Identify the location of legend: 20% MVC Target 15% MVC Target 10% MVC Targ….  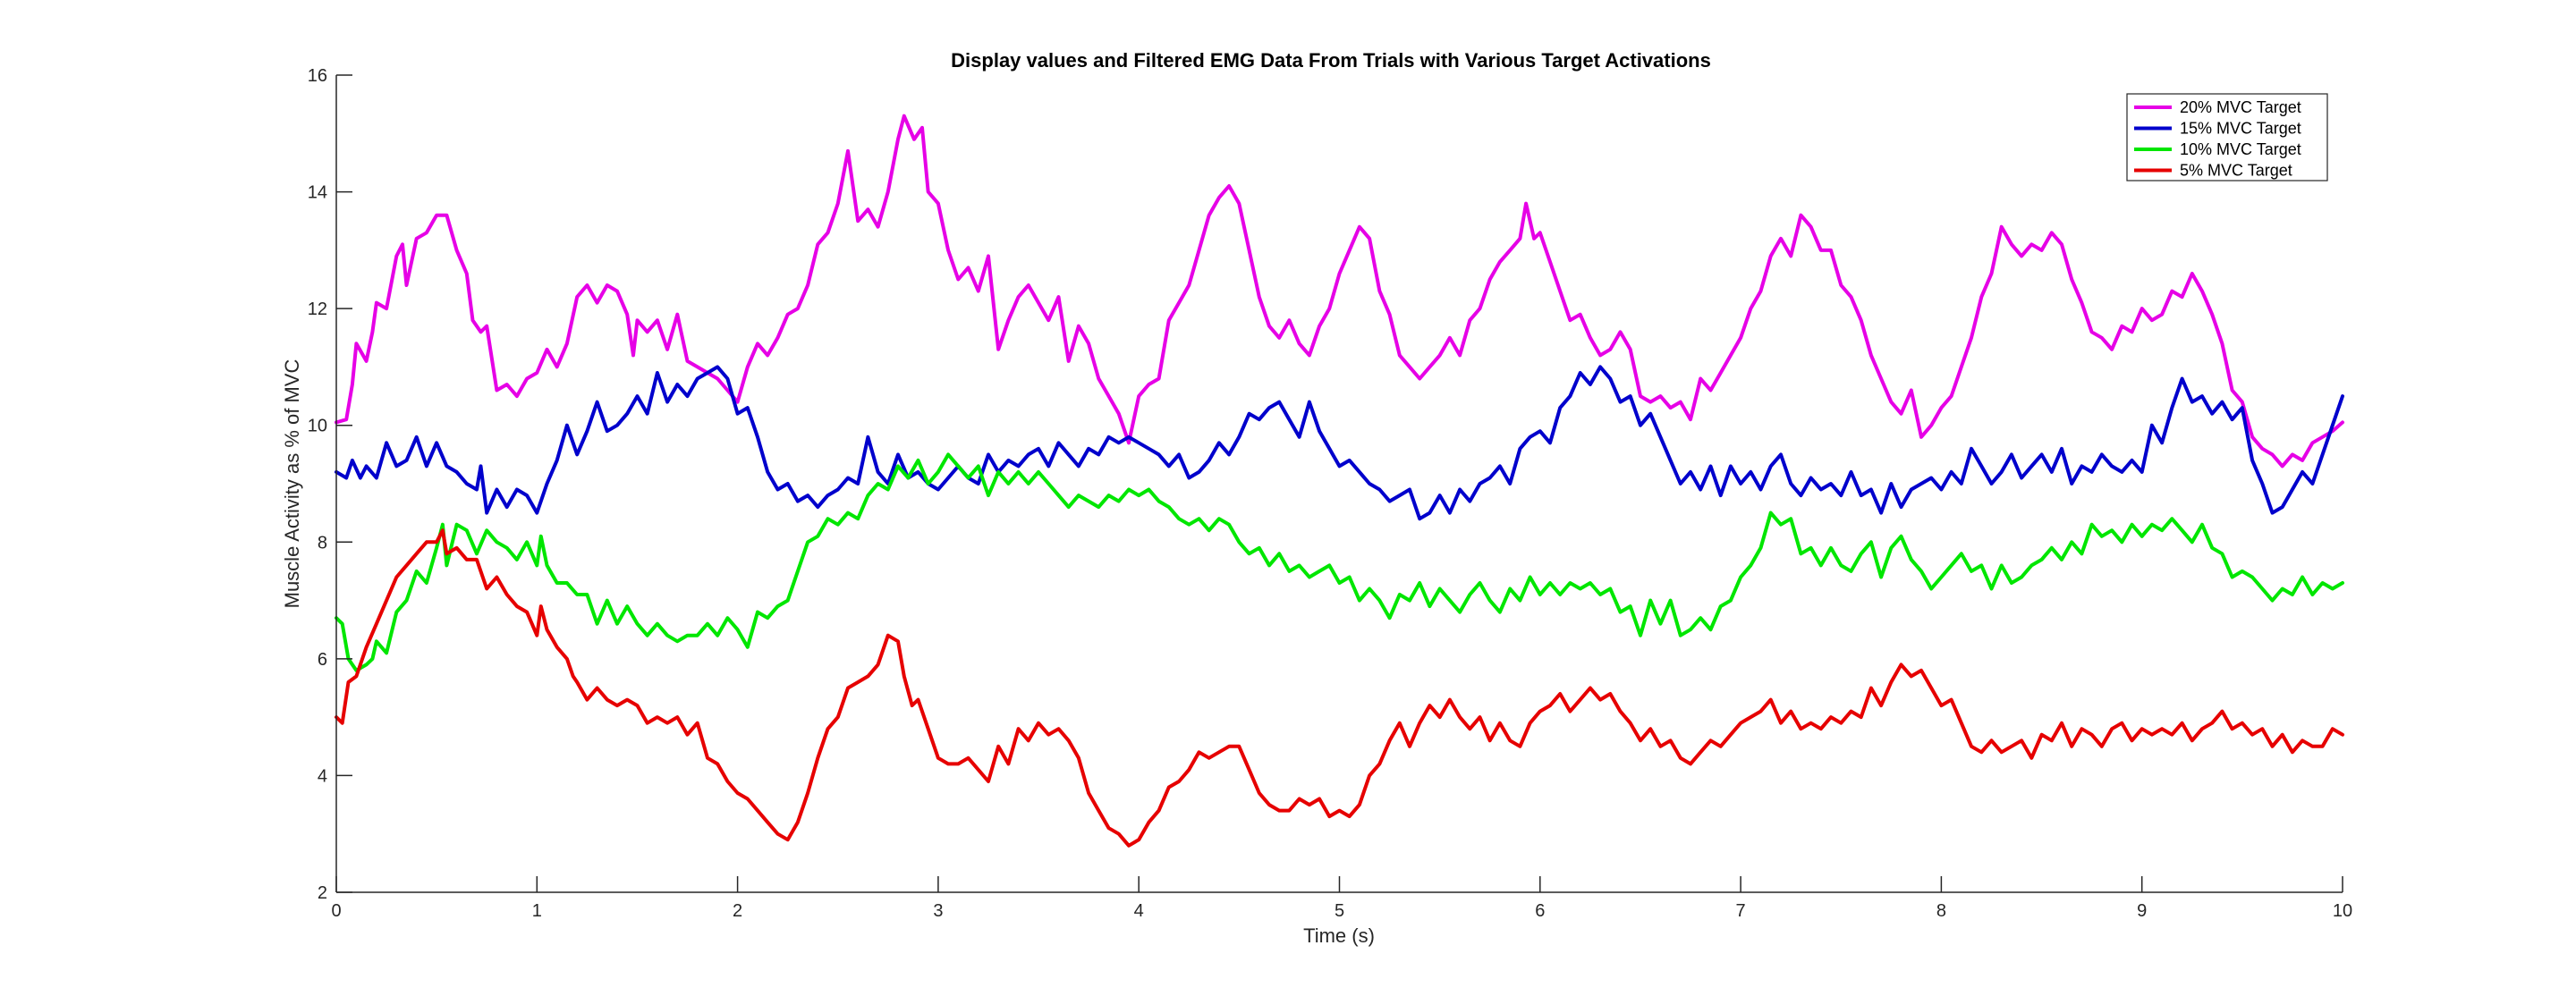
(2227, 137).